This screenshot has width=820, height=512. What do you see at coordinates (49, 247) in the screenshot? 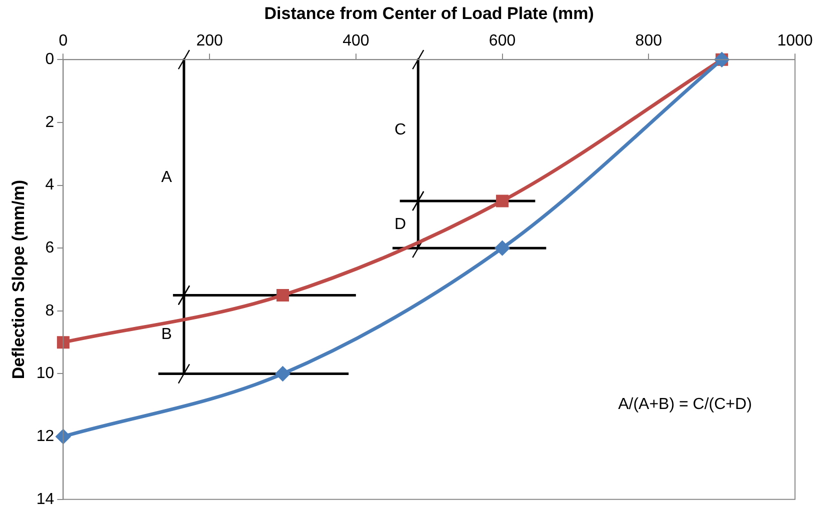
I see `y-tick-label: 6` at bounding box center [49, 247].